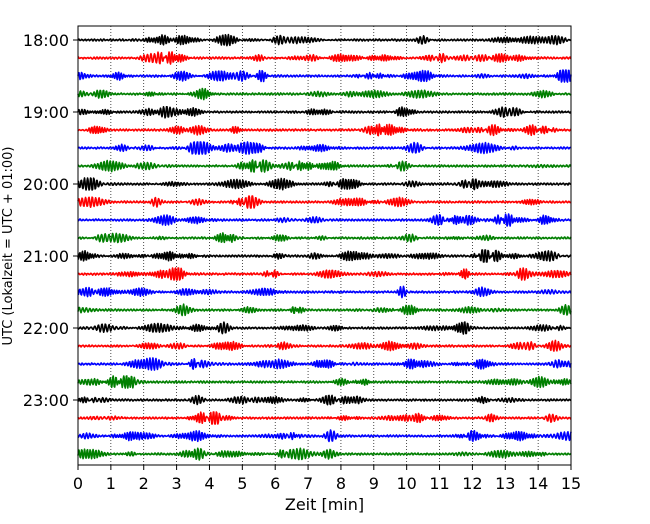  What do you see at coordinates (177, 483) in the screenshot?
I see `x-tick-label: 3` at bounding box center [177, 483].